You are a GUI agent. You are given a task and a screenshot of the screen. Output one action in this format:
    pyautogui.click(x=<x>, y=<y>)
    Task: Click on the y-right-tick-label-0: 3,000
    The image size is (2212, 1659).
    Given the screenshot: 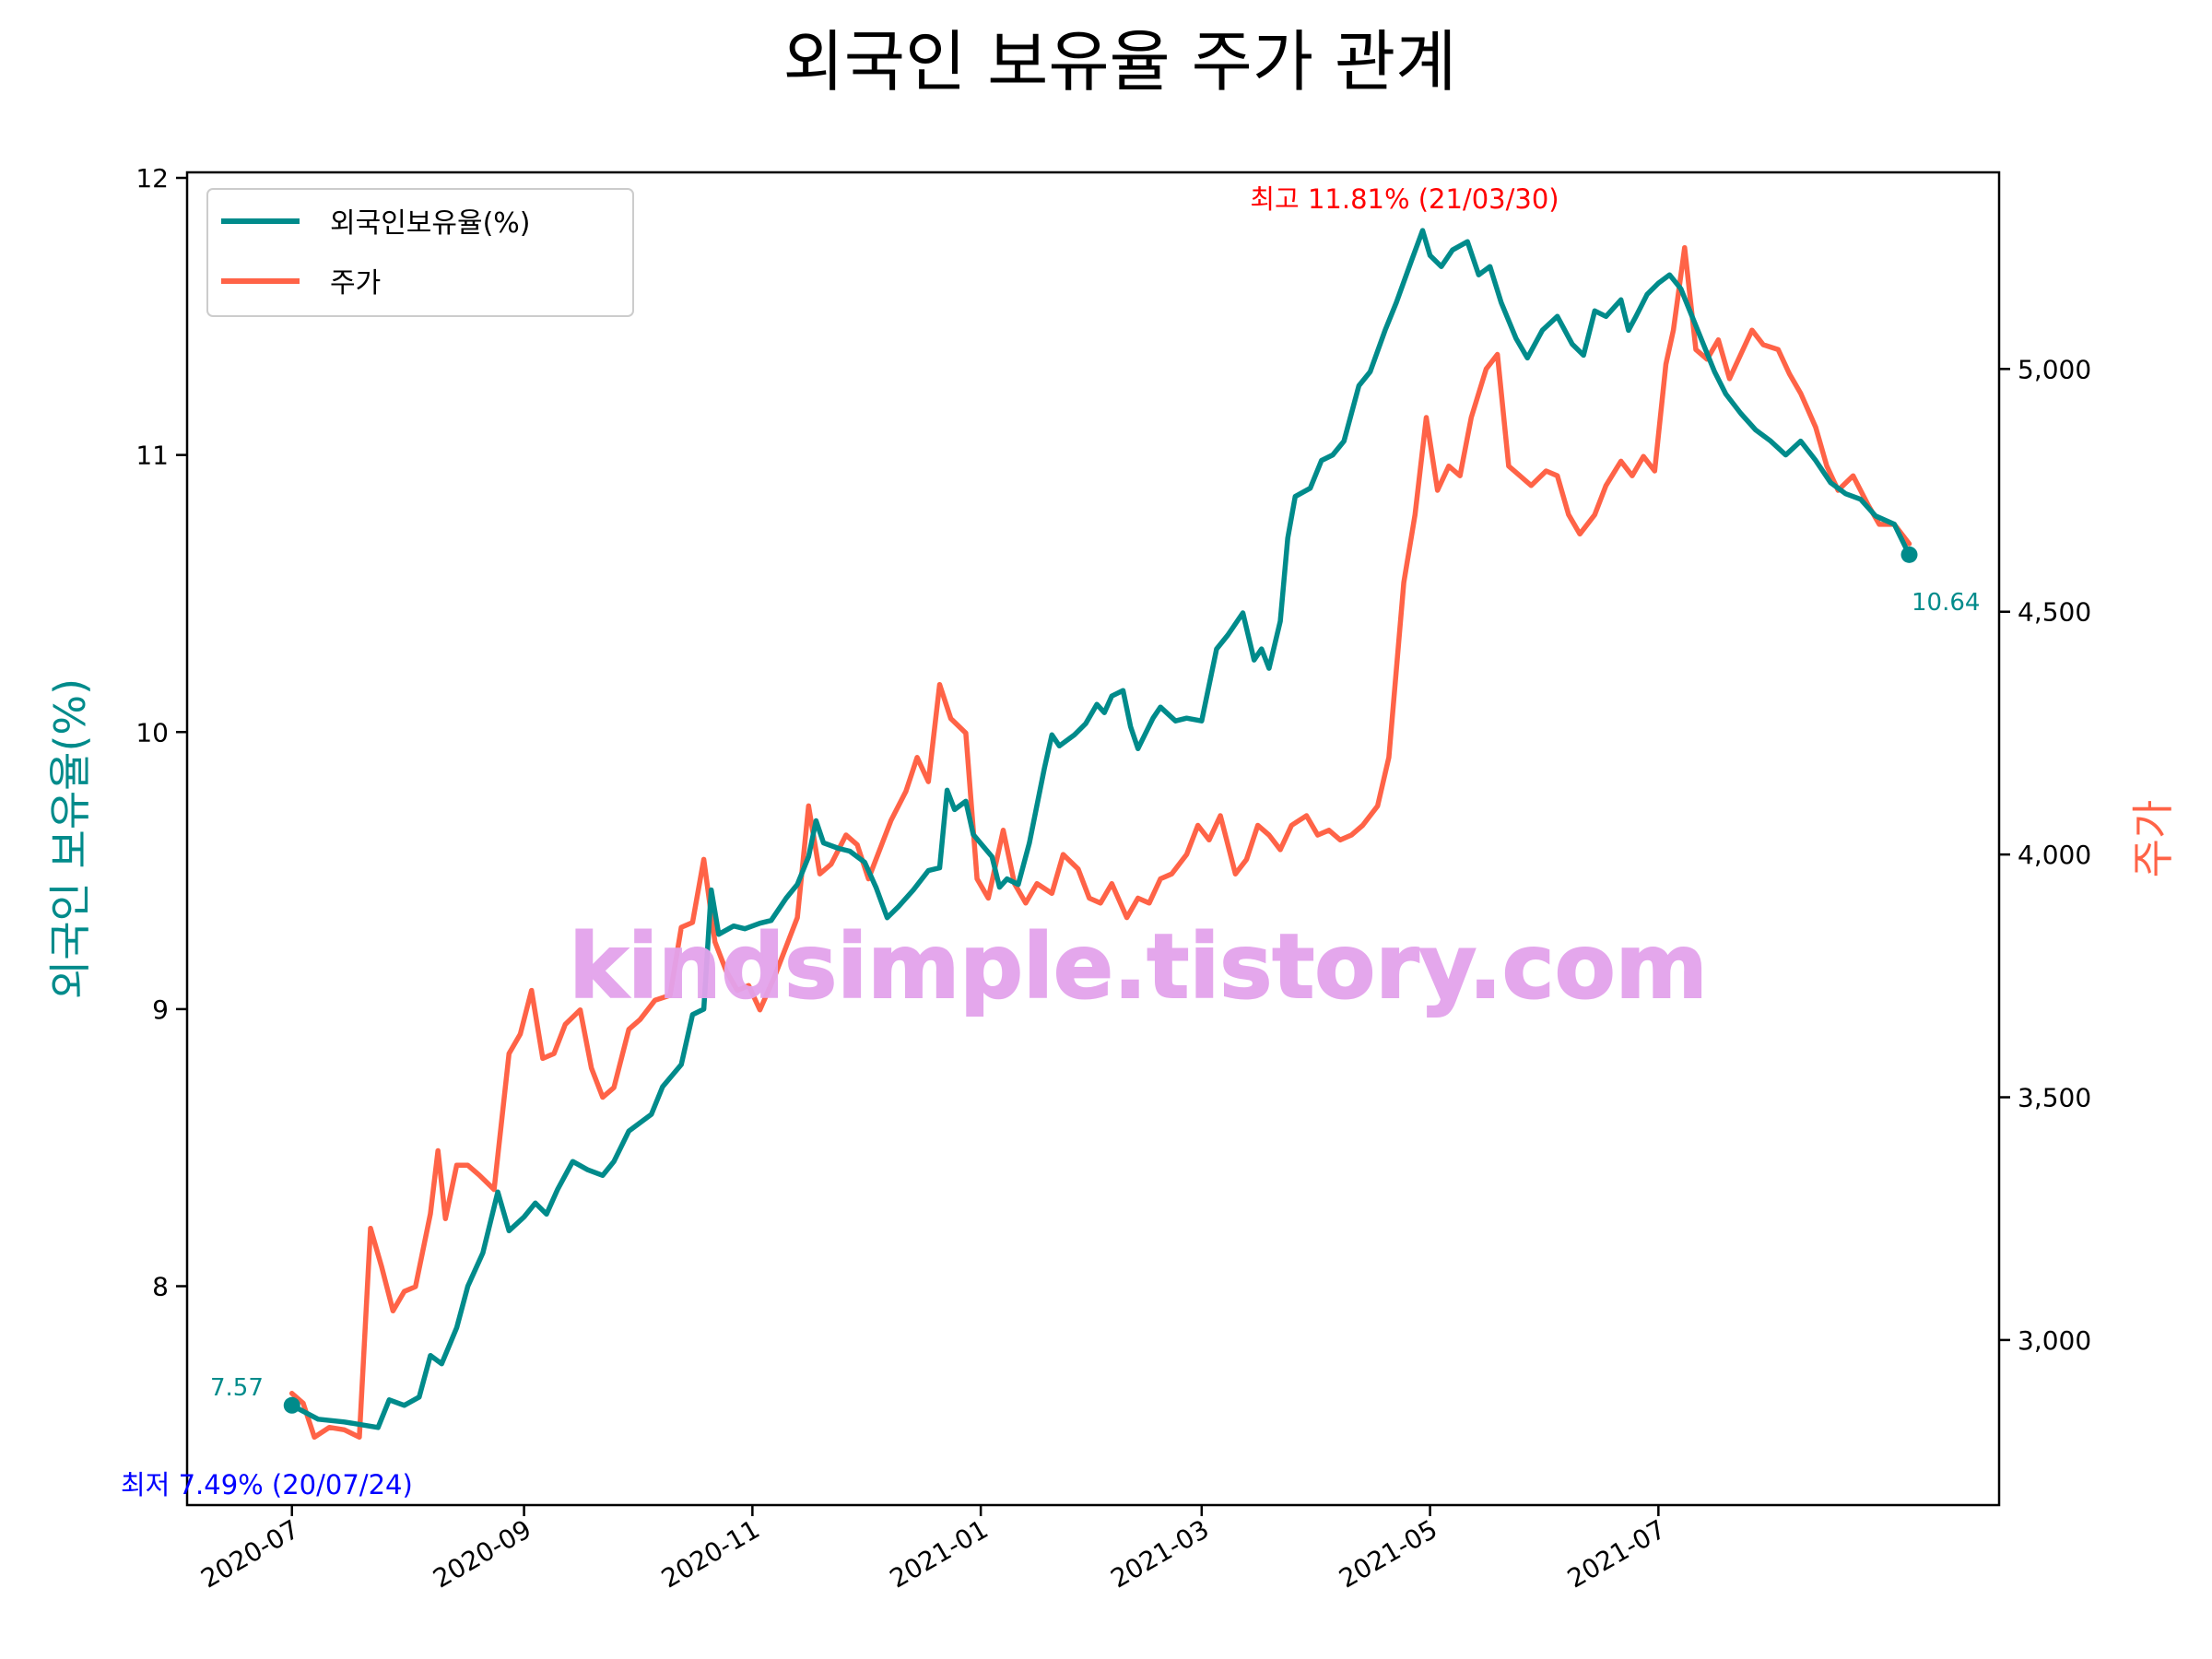 What is the action you would take?
    pyautogui.click(x=2054, y=1340)
    